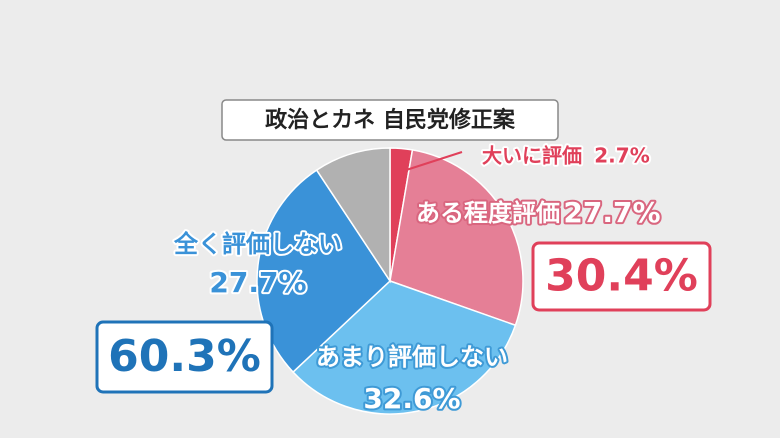 The image size is (780, 438). I want to click on total-label: 30.4%, so click(621, 276).